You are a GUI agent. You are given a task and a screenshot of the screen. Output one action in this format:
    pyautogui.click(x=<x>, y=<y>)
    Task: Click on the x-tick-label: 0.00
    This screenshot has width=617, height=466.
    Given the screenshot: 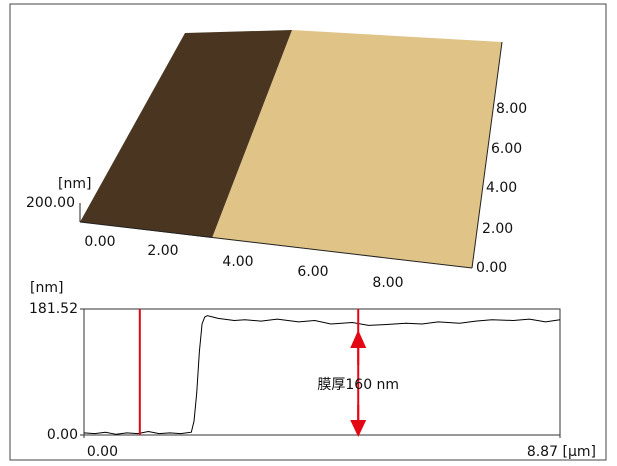 What is the action you would take?
    pyautogui.click(x=102, y=452)
    